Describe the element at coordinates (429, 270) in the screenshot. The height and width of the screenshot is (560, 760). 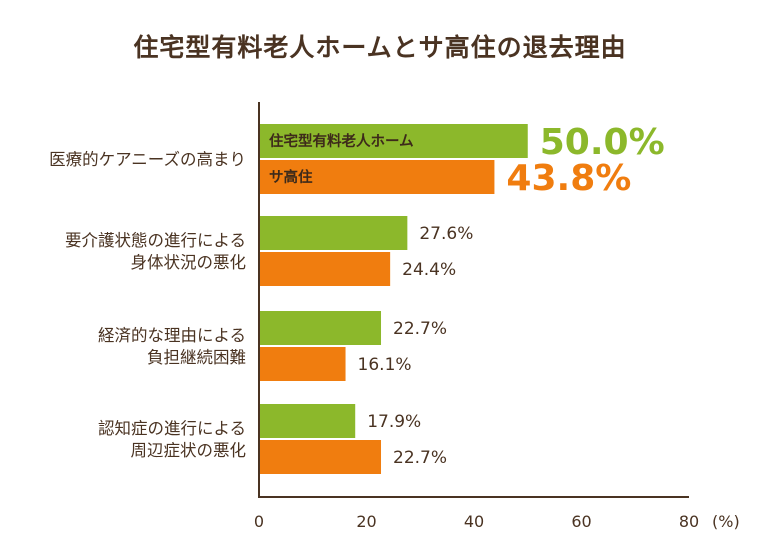
I see `value-label-1-1: 24.4%` at that location.